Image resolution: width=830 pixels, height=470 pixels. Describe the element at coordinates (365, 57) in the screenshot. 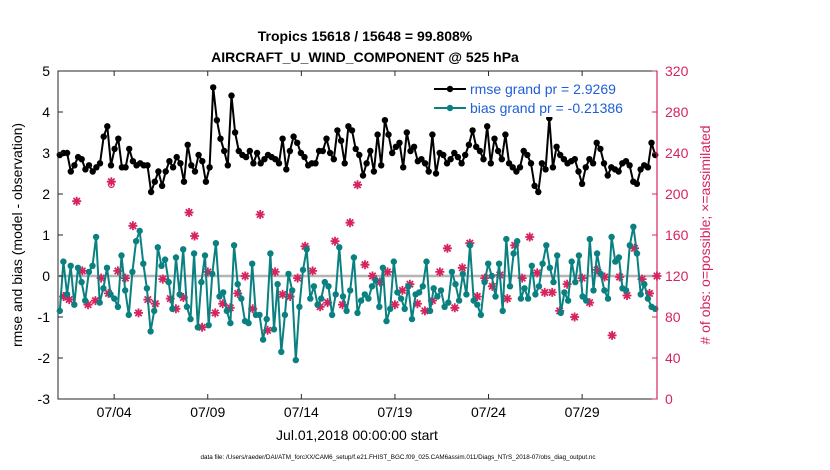

I see `chart-title-line2: AIRCRAFT_U_WIND_COMPONENT @ 525 hPa` at that location.